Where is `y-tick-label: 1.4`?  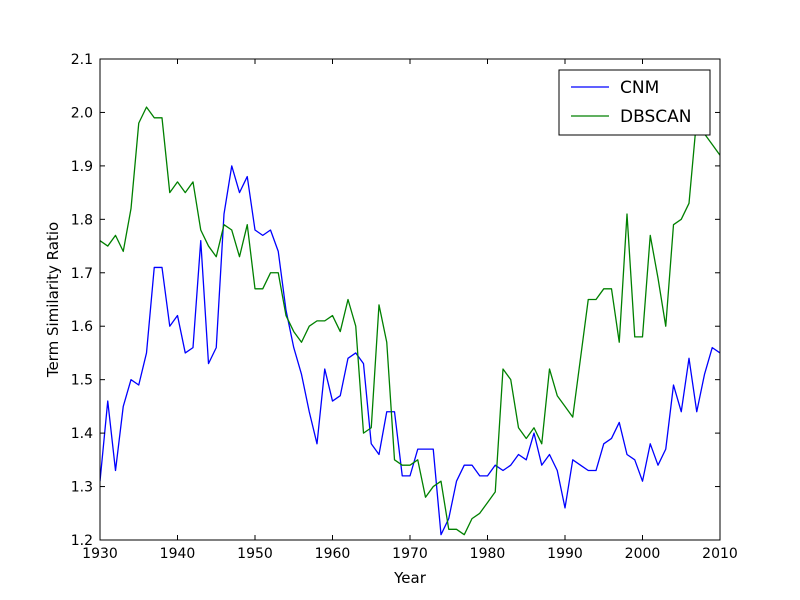
y-tick-label: 1.4 is located at coordinates (82, 434).